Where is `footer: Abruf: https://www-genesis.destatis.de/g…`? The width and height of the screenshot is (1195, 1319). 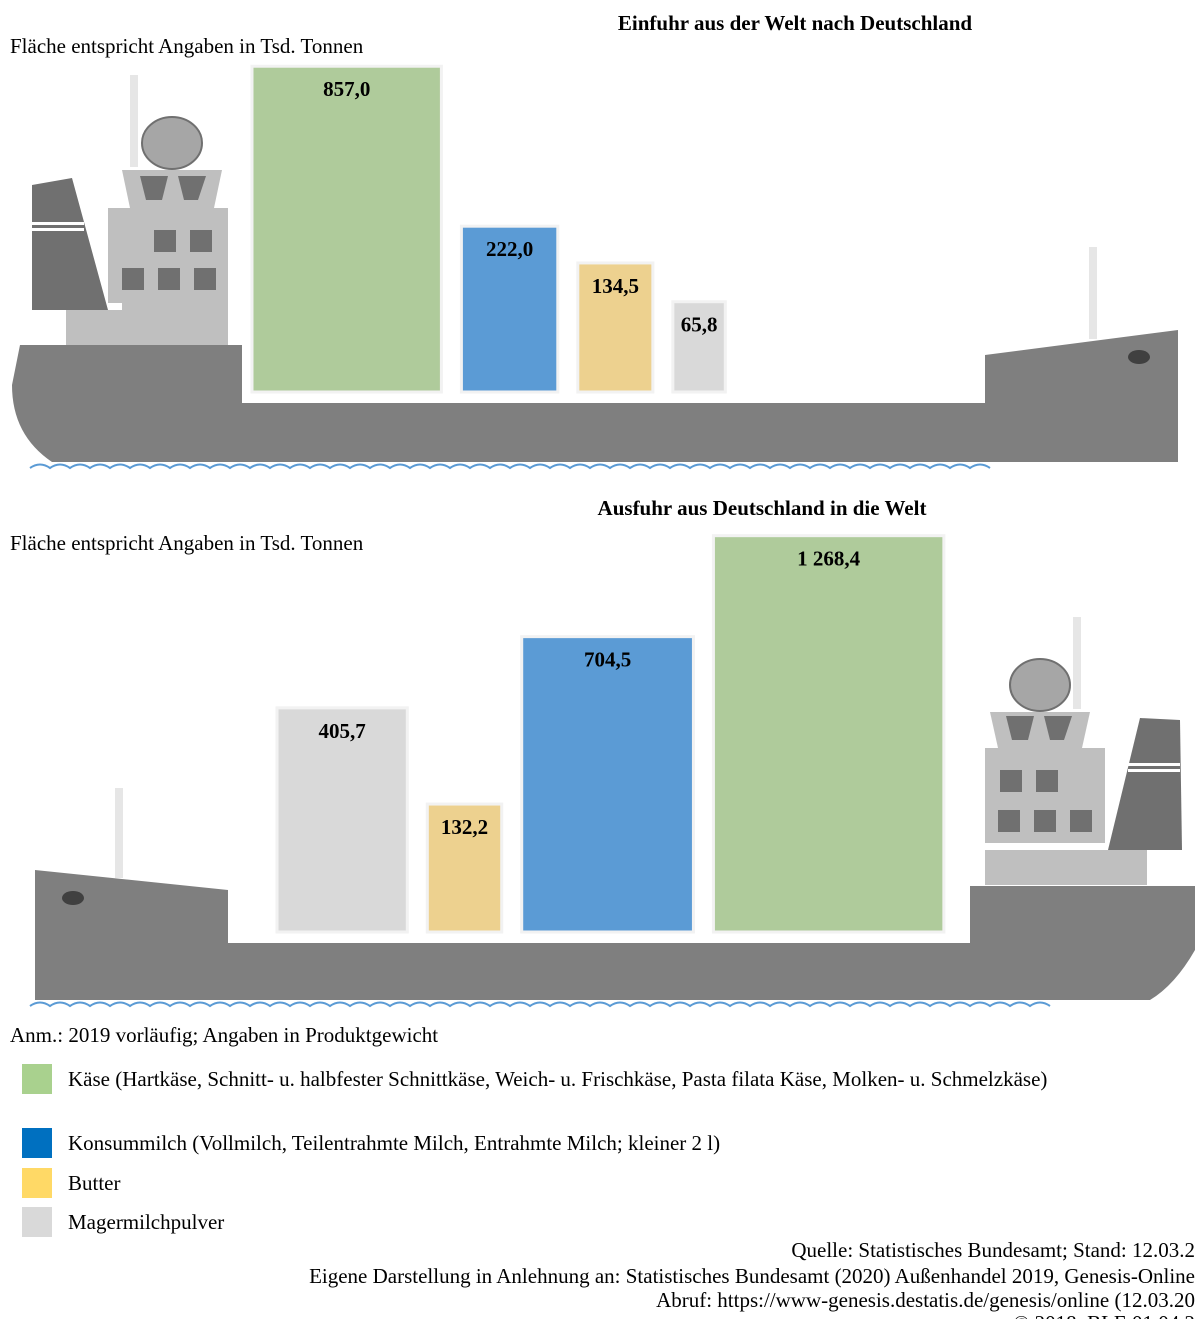
footer: Abruf: https://www-genesis.destatis.de/g… is located at coordinates (925, 1300).